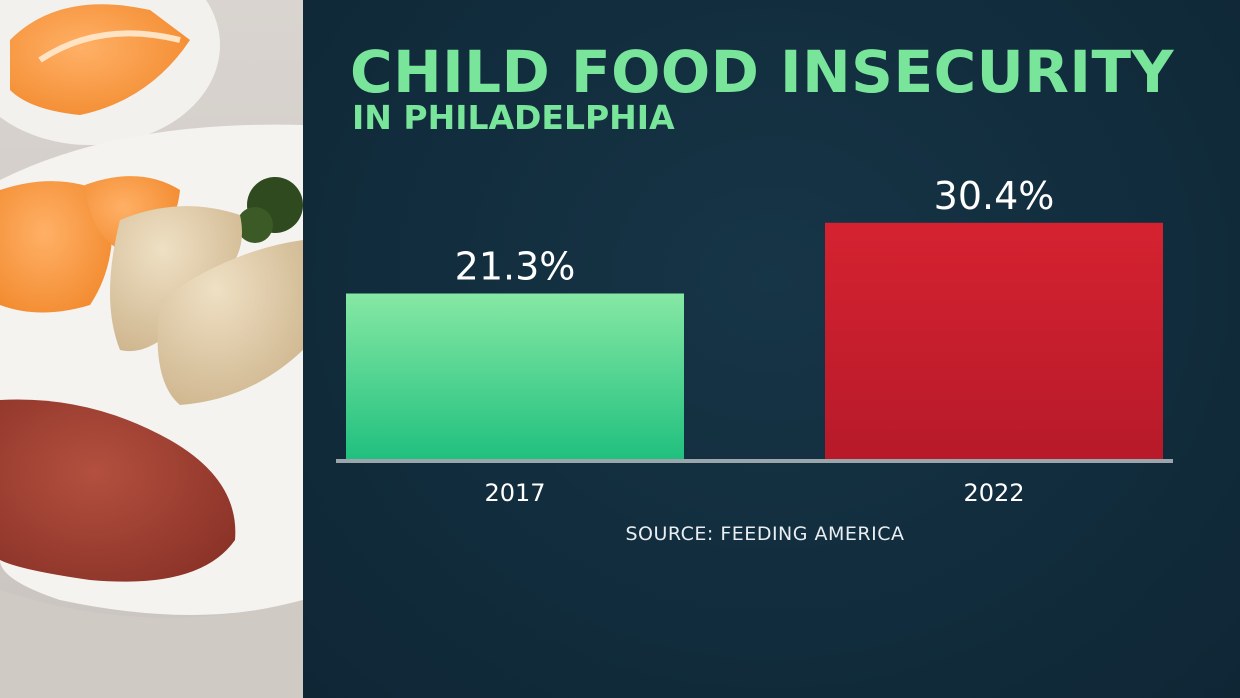 This screenshot has width=1240, height=698. What do you see at coordinates (514, 493) in the screenshot?
I see `x-tick-label-2017: 2017` at bounding box center [514, 493].